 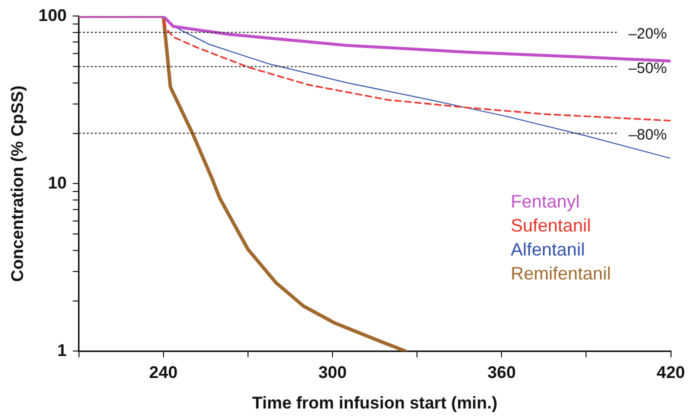 I want to click on y-tick-label: 100, so click(x=52, y=15).